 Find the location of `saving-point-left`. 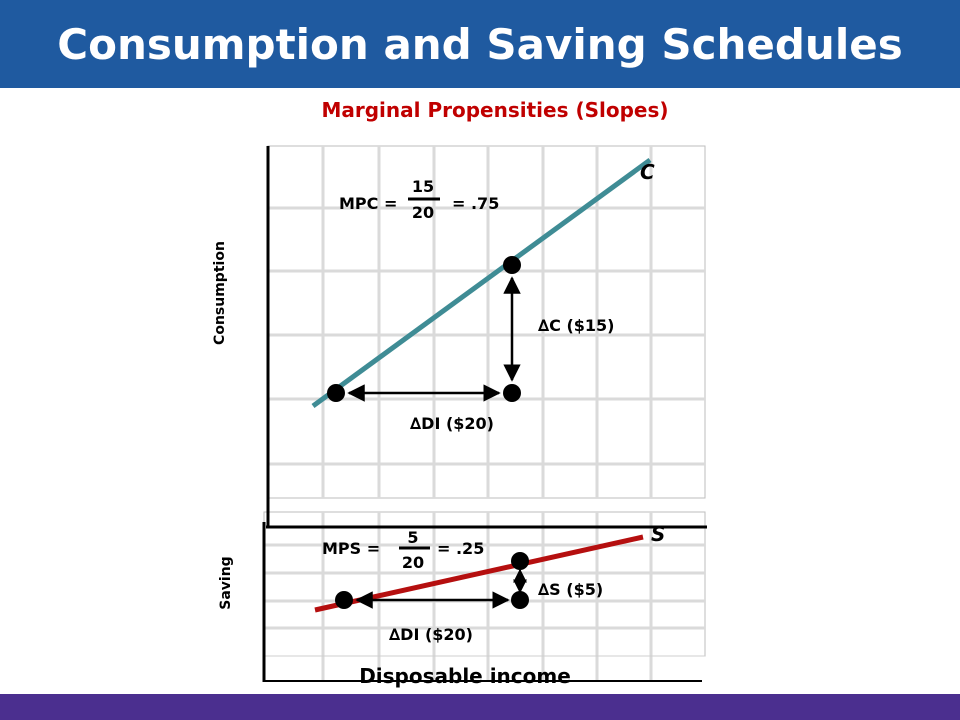

saving-point-left is located at coordinates (344, 600).